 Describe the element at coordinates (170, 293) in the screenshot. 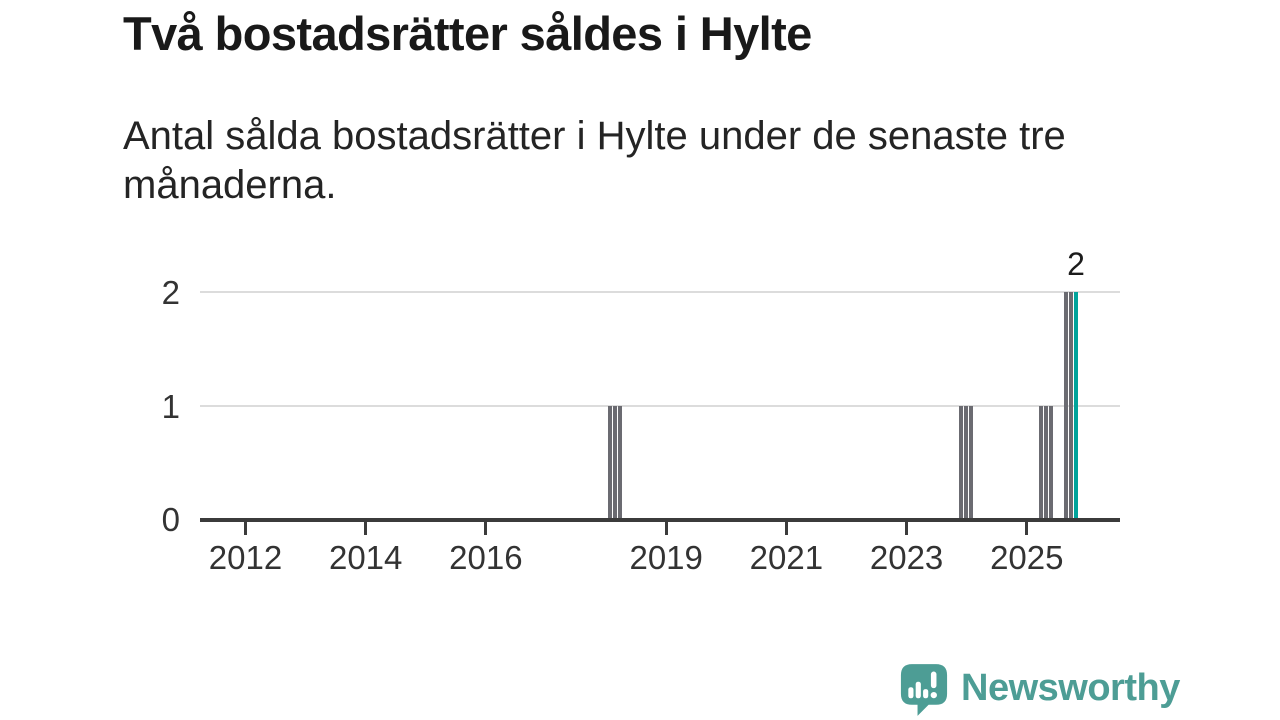

I see `y-tick-label: 2` at that location.